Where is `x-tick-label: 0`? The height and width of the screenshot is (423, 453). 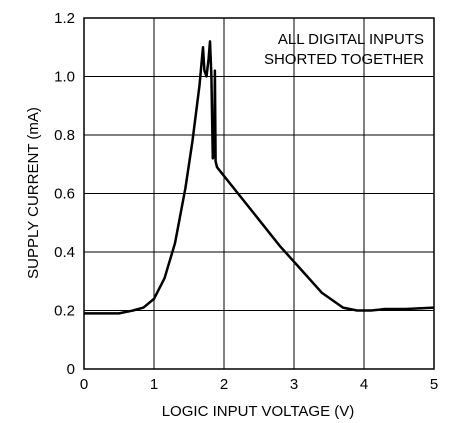 x-tick-label: 0 is located at coordinates (84, 384).